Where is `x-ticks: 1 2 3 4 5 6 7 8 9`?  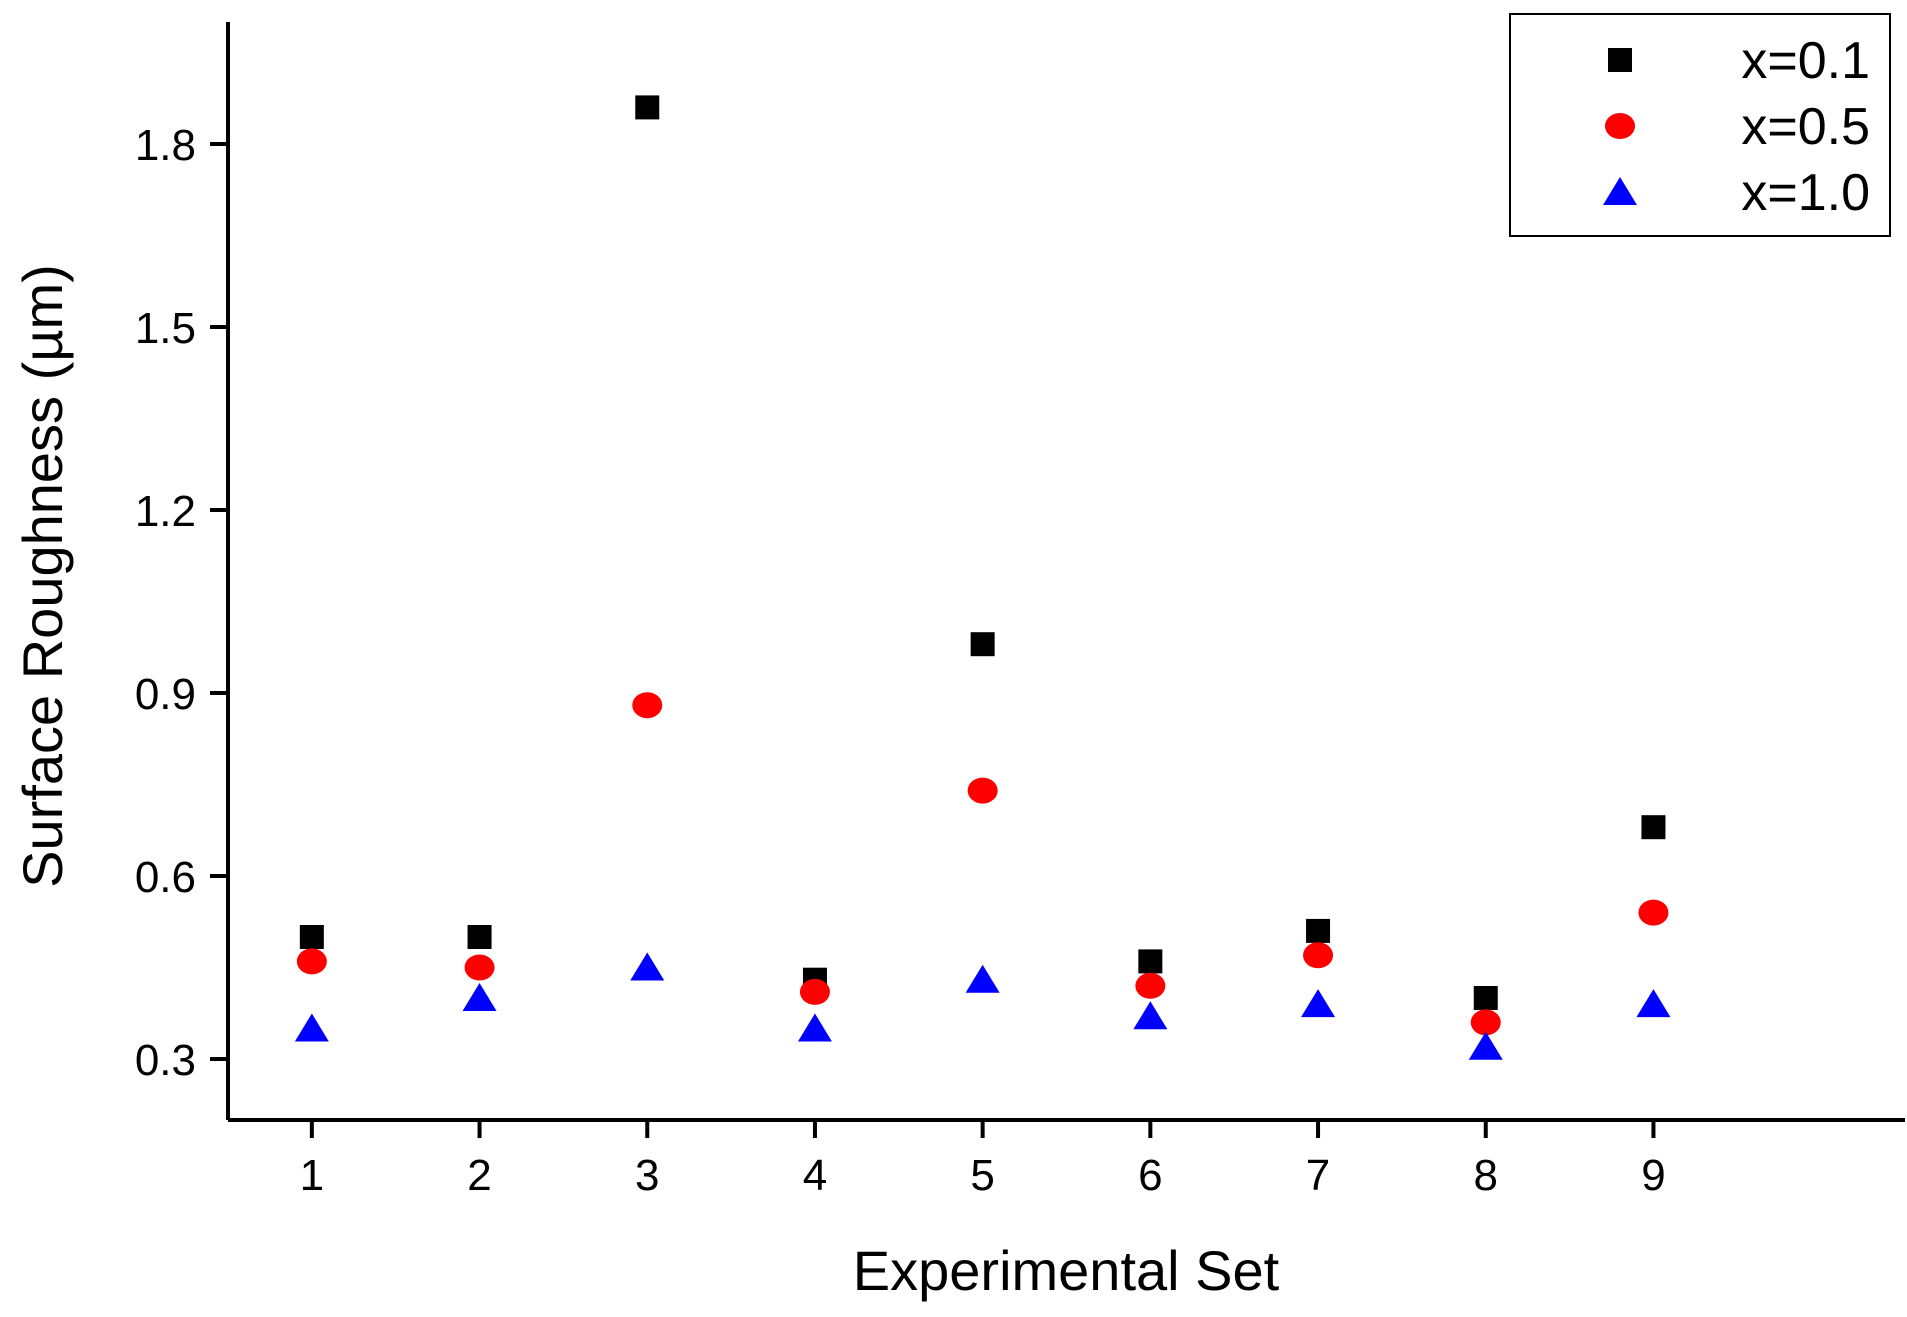
x-ticks: 1 2 3 4 5 6 7 8 9 is located at coordinates (983, 1160).